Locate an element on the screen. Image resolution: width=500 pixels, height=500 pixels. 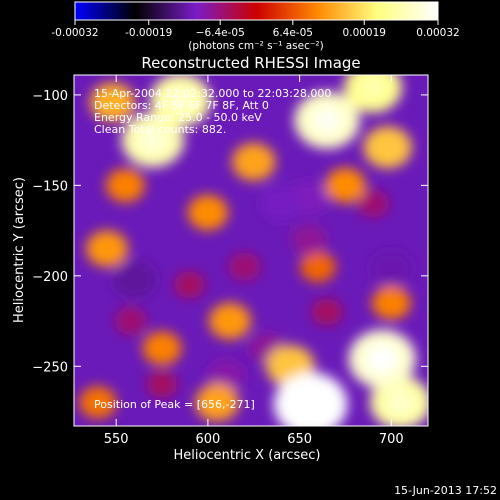
x-tick-label: 600 is located at coordinates (207, 439).